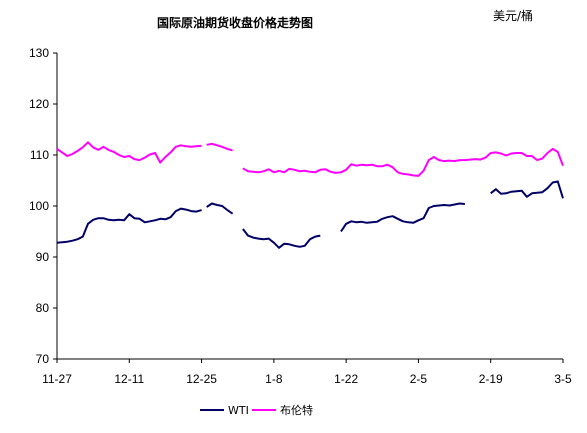 Image resolution: width=587 pixels, height=433 pixels. What do you see at coordinates (256, 410) in the screenshot?
I see `legend: WTI 布伦特` at bounding box center [256, 410].